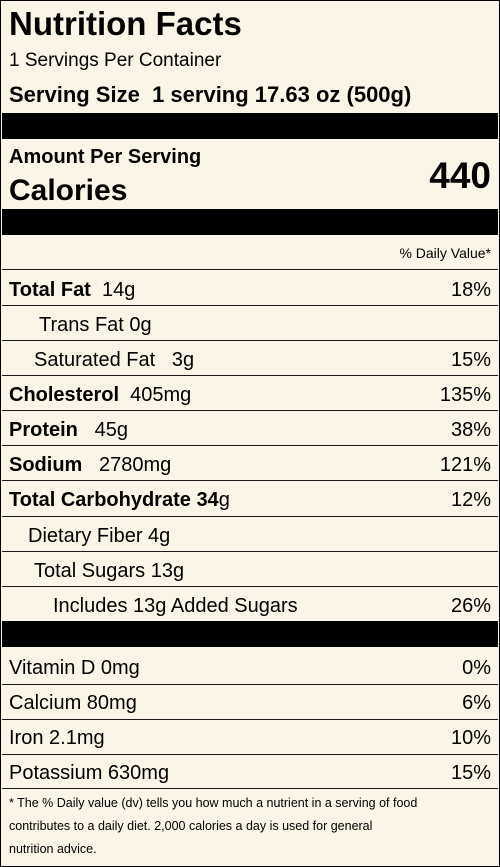 The width and height of the screenshot is (500, 867). I want to click on sodium-amount: 2780mg, so click(135, 465).